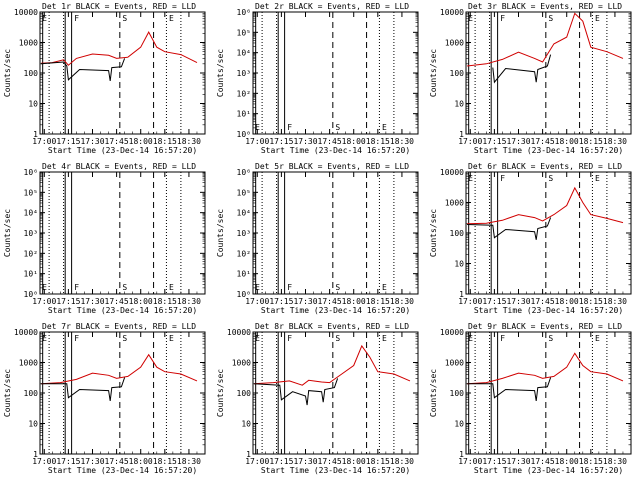  What do you see at coordinates (545, 326) in the screenshot?
I see `panel-title: Det 9r BLACK = Events, RED = LLD` at bounding box center [545, 326].